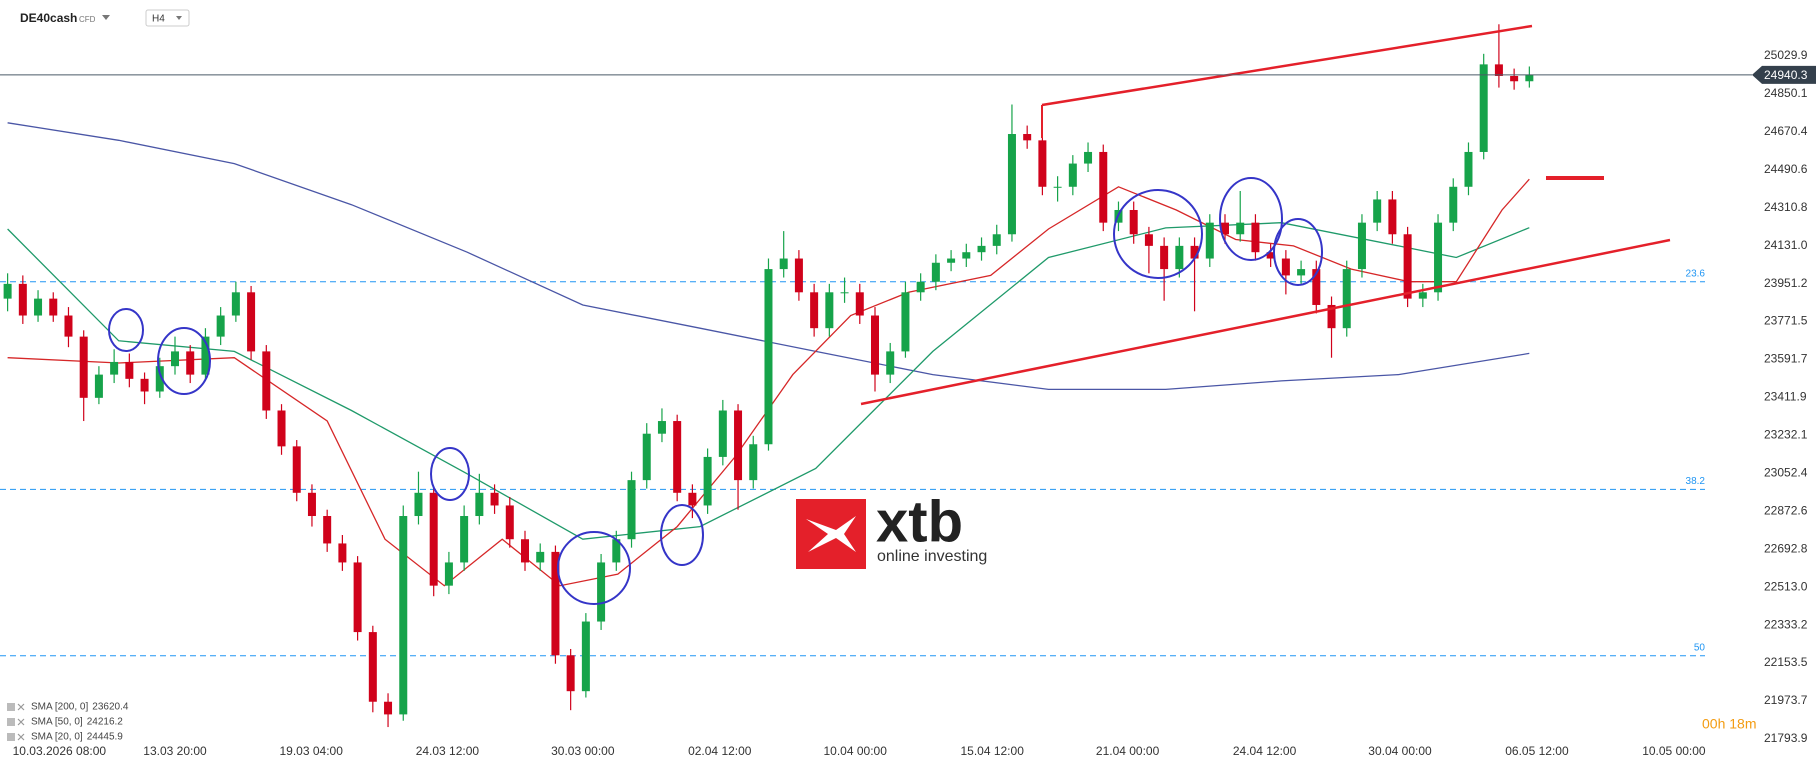  I want to click on y-tick-label: 23951.2, so click(1786, 283).